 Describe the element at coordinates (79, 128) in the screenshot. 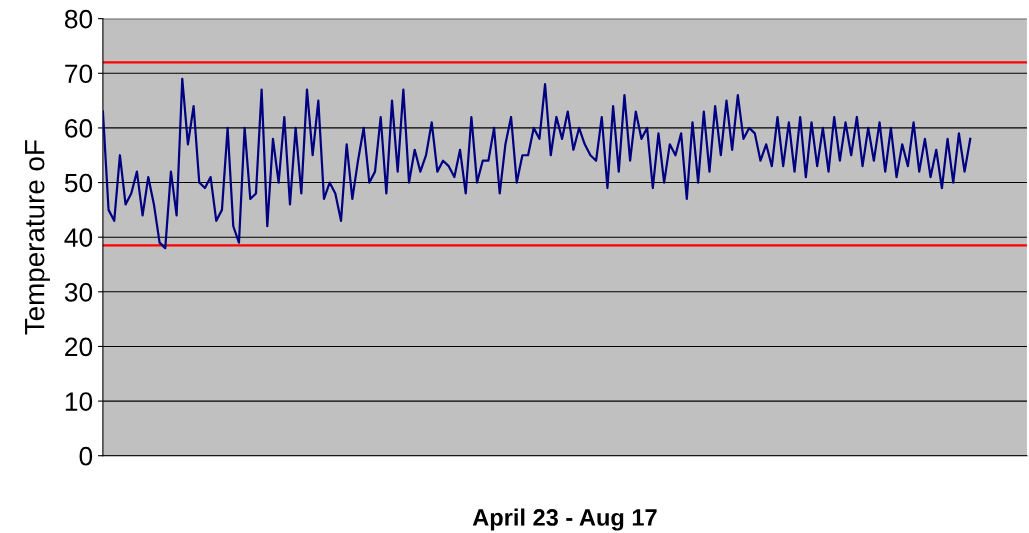

I see `y-tick-label: 60` at that location.